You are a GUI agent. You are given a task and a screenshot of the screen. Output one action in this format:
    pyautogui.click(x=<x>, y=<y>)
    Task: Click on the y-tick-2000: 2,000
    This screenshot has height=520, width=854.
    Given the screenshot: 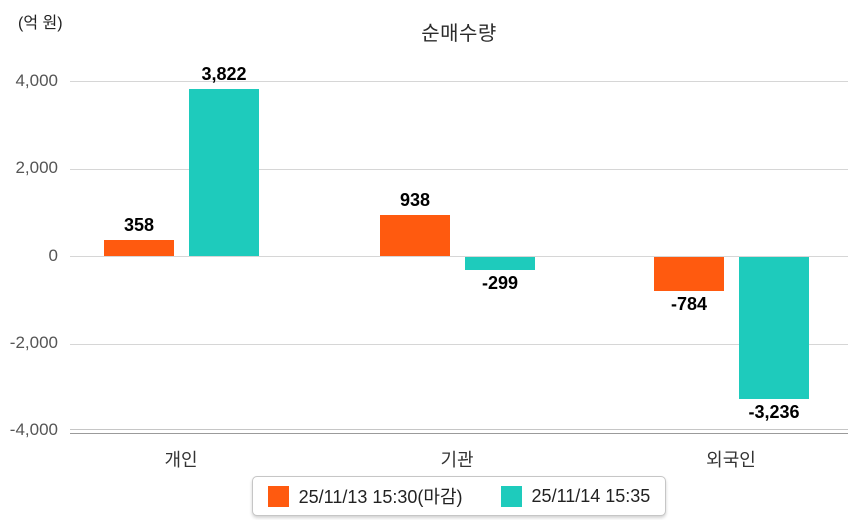 What is the action you would take?
    pyautogui.click(x=36, y=167)
    